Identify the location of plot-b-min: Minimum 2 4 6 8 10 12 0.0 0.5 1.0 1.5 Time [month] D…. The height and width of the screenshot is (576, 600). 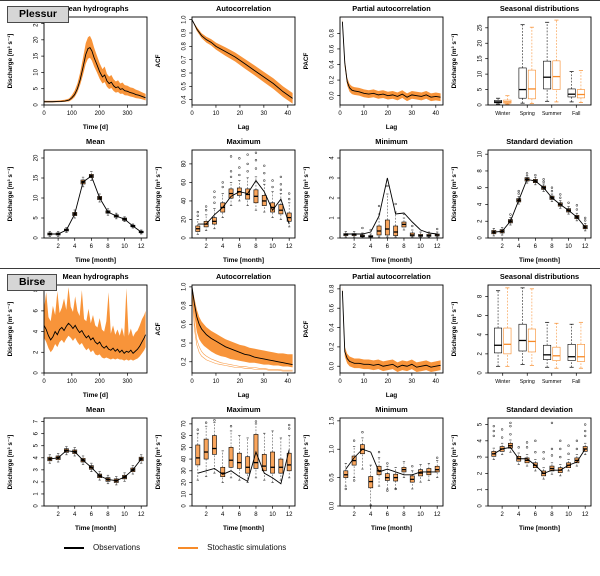
(373, 468).